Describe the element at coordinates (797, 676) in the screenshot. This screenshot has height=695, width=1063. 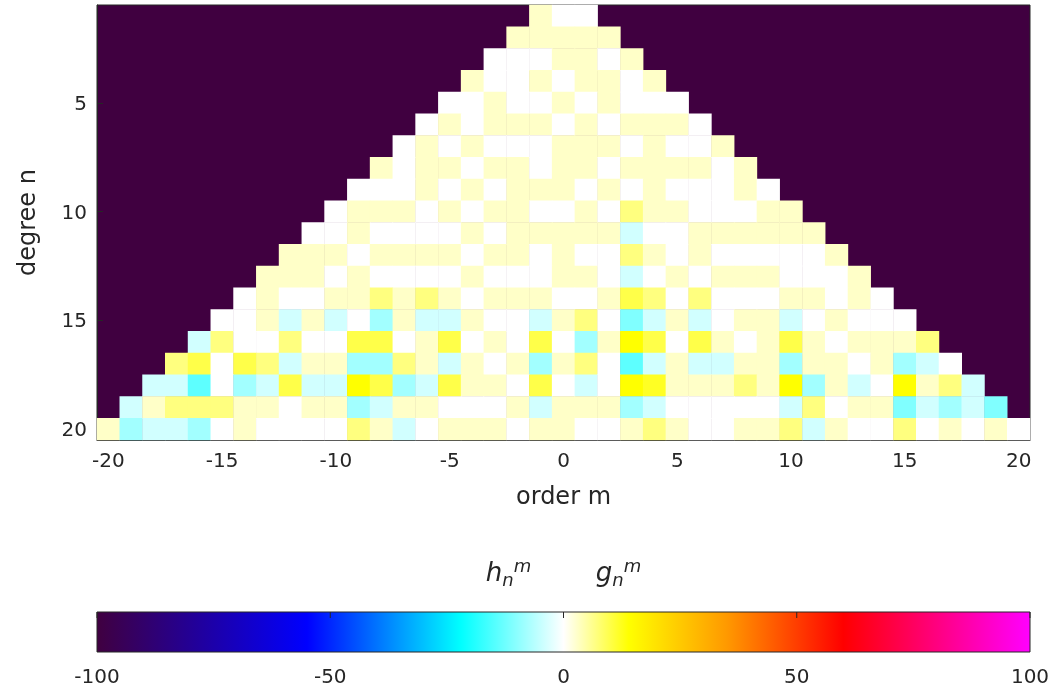
I see `color-bar-label: 50` at that location.